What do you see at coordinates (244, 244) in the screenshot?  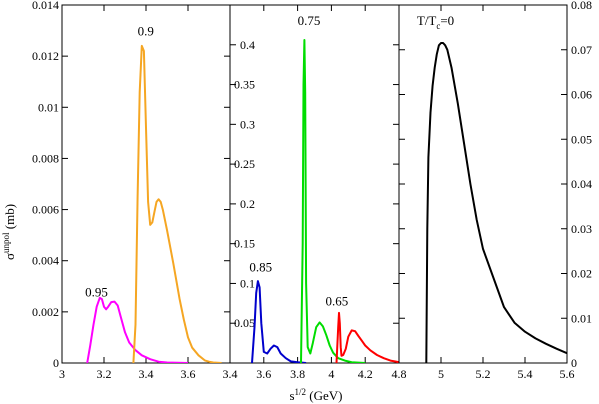 I see `y-tick-label: 0.15` at bounding box center [244, 244].